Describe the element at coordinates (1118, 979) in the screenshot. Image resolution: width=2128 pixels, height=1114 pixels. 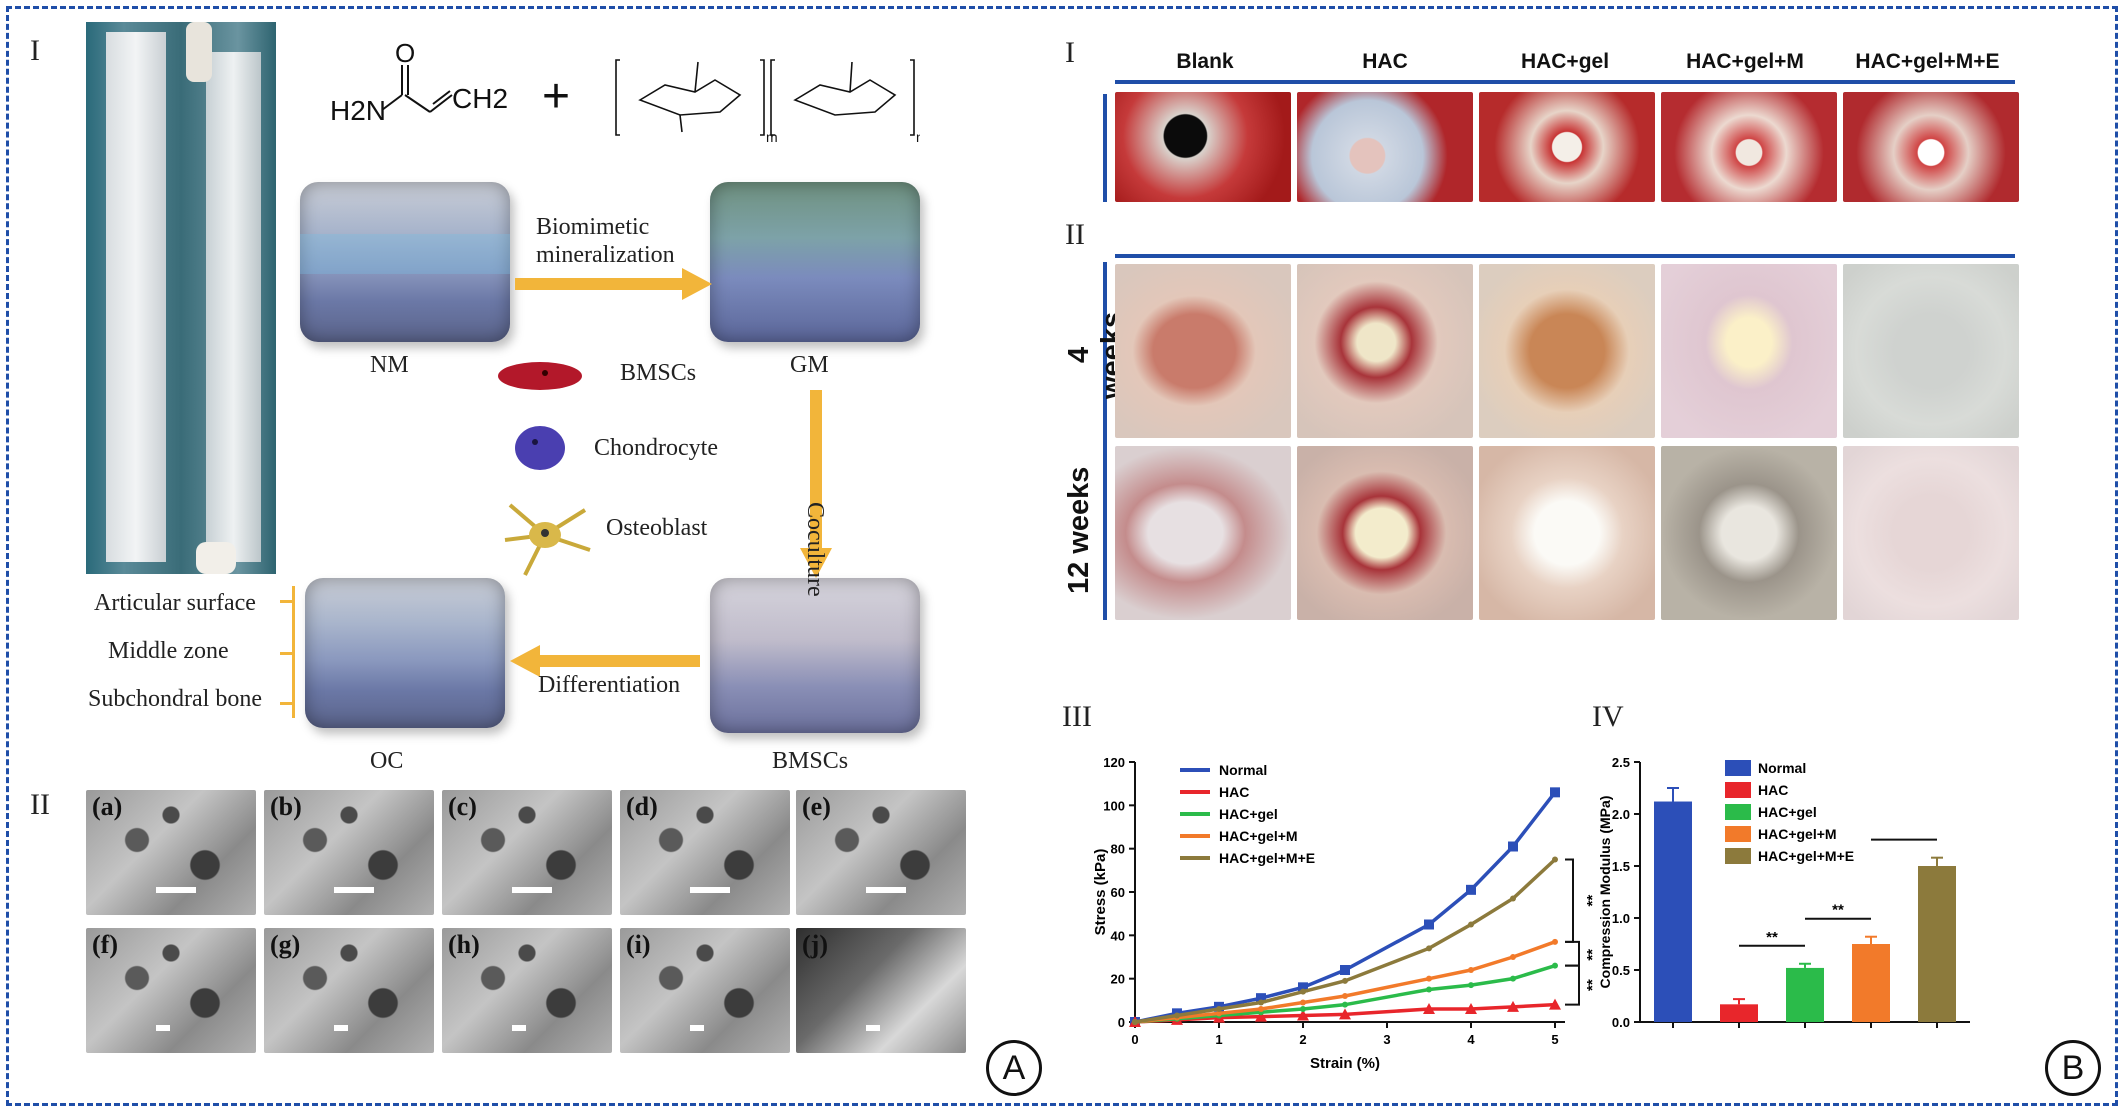
I see `y-tick-label: 20` at that location.